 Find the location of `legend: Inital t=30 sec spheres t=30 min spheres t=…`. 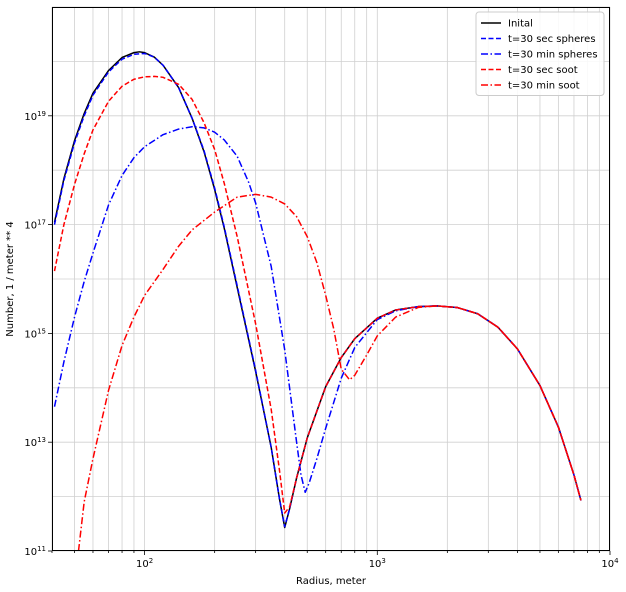

legend: Inital t=30 sec spheres t=30 min spheres t=… is located at coordinates (540, 53).